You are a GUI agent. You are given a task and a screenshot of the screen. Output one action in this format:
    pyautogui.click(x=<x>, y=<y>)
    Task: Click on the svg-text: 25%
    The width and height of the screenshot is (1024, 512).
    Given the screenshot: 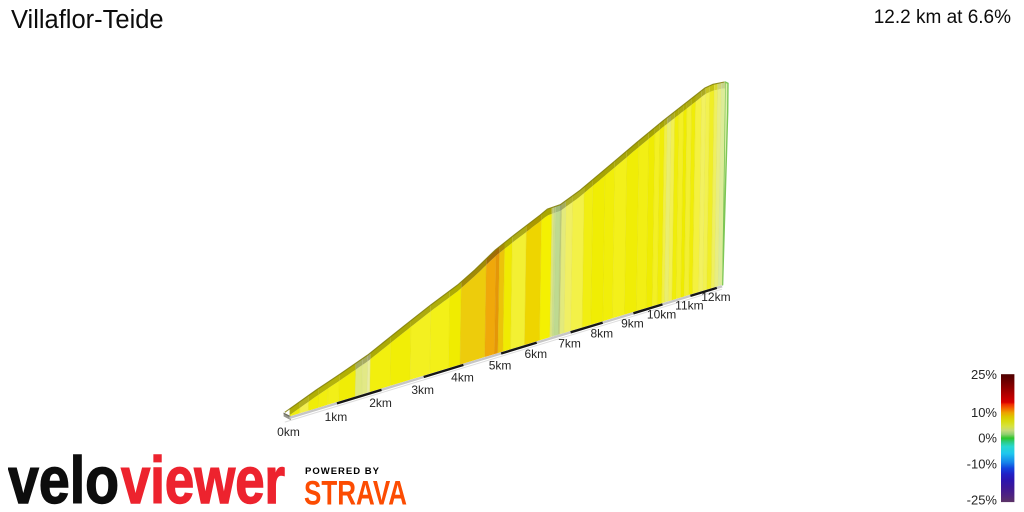 What is the action you would take?
    pyautogui.click(x=984, y=374)
    